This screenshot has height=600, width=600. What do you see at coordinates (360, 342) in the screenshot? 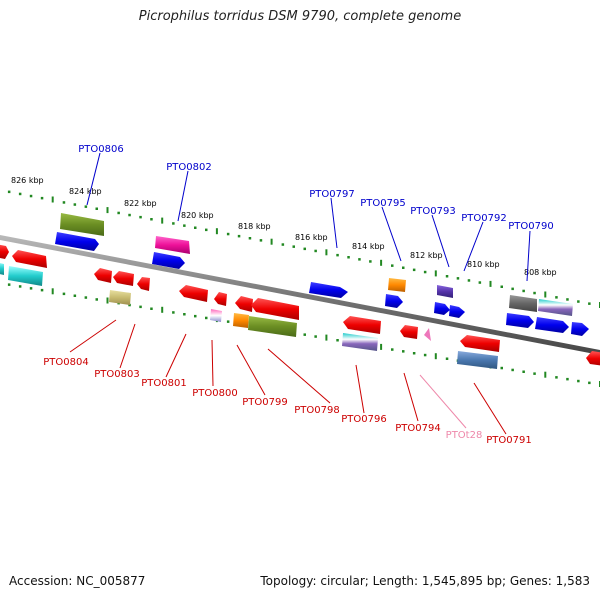
I see `gene-PTO0796` at bounding box center [360, 342].